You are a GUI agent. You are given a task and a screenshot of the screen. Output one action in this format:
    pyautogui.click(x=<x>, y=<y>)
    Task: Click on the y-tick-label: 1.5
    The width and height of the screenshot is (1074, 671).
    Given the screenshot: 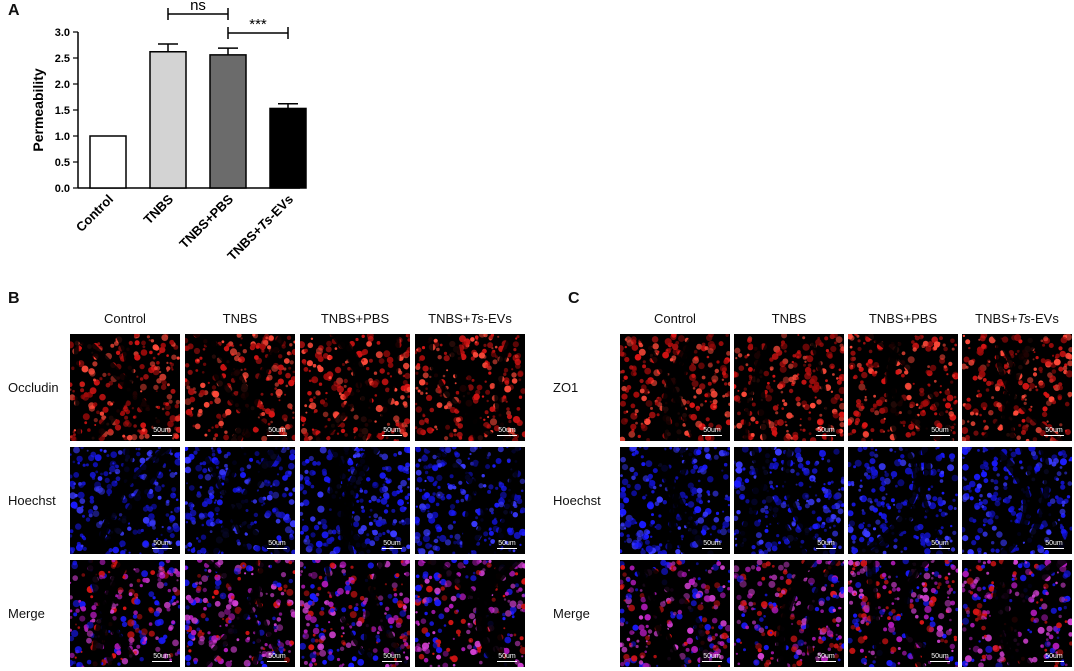 What is the action you would take?
    pyautogui.click(x=62, y=111)
    